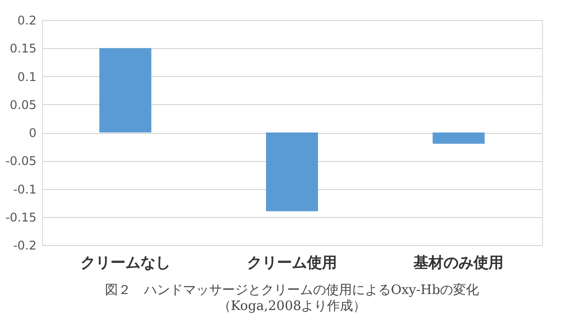 Image resolution: width=570 pixels, height=332 pixels. Describe the element at coordinates (125, 263) in the screenshot. I see `x-tick-label: クリームなし` at that location.